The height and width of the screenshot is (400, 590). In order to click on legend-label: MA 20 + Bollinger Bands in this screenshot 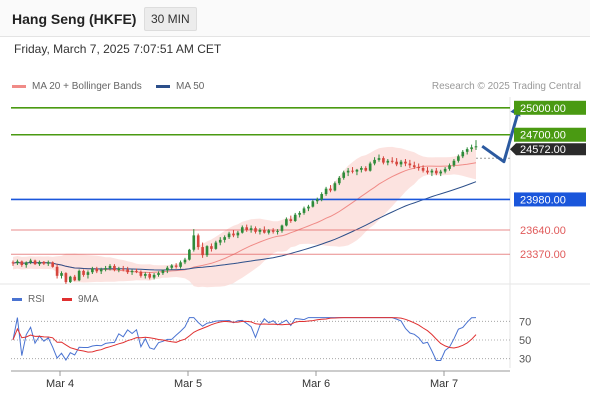, I will do `click(87, 86)`.